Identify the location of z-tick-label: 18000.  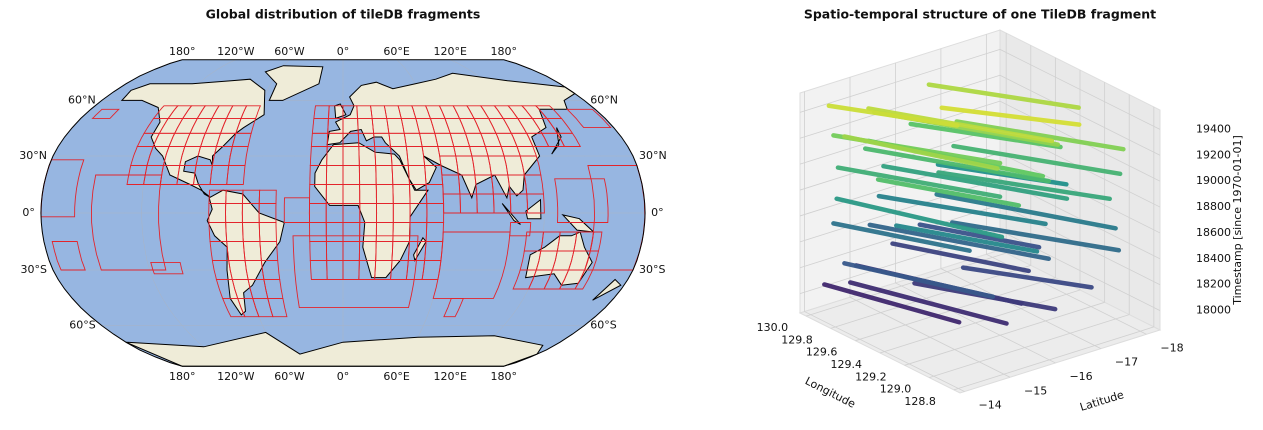
(1213, 310).